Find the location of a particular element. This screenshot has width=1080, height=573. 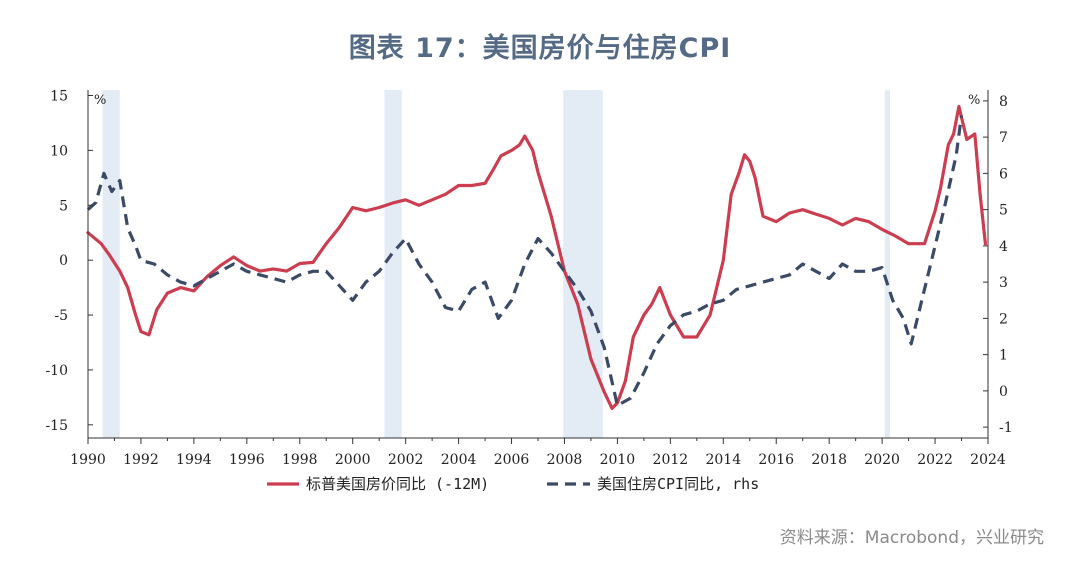

x-tick-label: 1990 is located at coordinates (88, 460).